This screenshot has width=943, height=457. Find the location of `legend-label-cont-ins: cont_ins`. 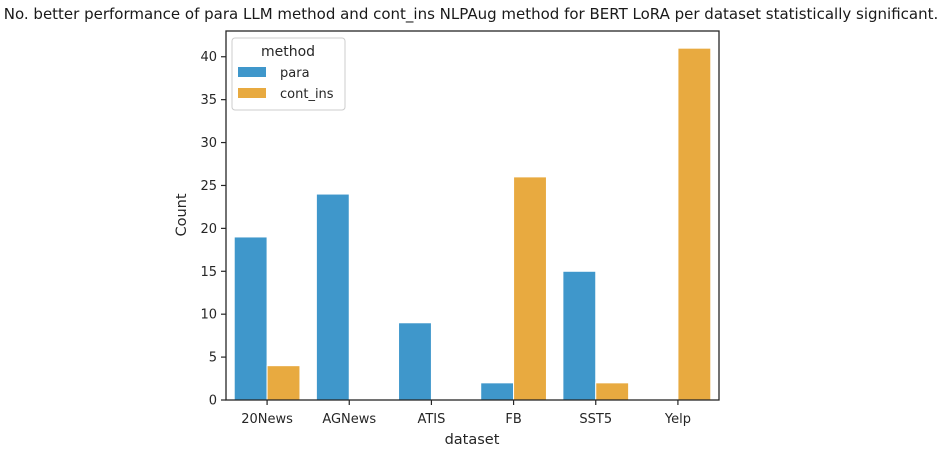

legend-label-cont-ins: cont_ins is located at coordinates (307, 94).